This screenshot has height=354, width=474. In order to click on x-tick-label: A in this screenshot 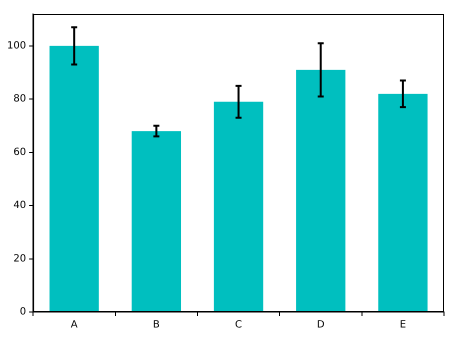, I will do `click(74, 325)`.